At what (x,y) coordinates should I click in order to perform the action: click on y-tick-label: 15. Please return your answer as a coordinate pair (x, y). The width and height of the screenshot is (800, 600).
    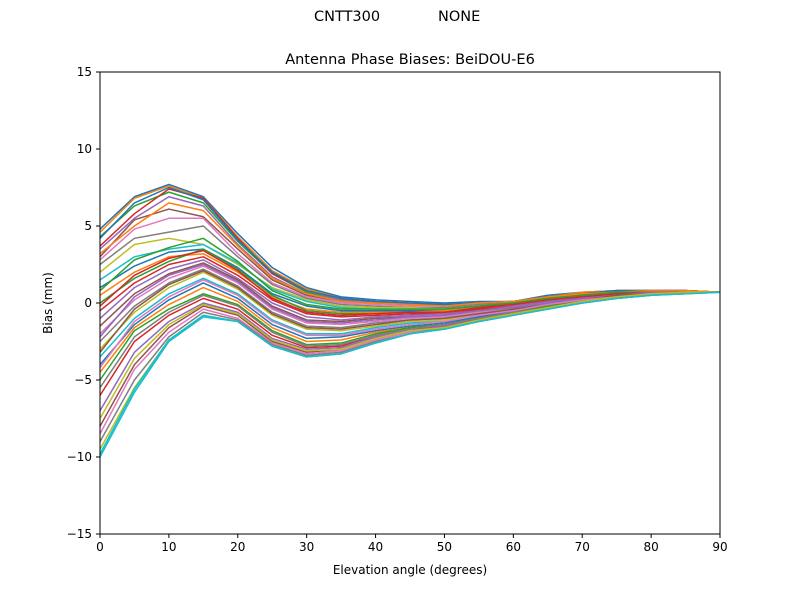
    Looking at the image, I should click on (84, 72).